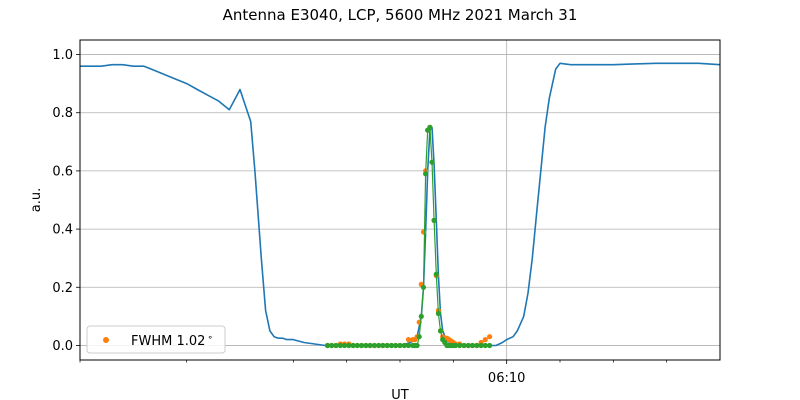 The width and height of the screenshot is (800, 400). I want to click on y-axis-label: a.u., so click(36, 200).